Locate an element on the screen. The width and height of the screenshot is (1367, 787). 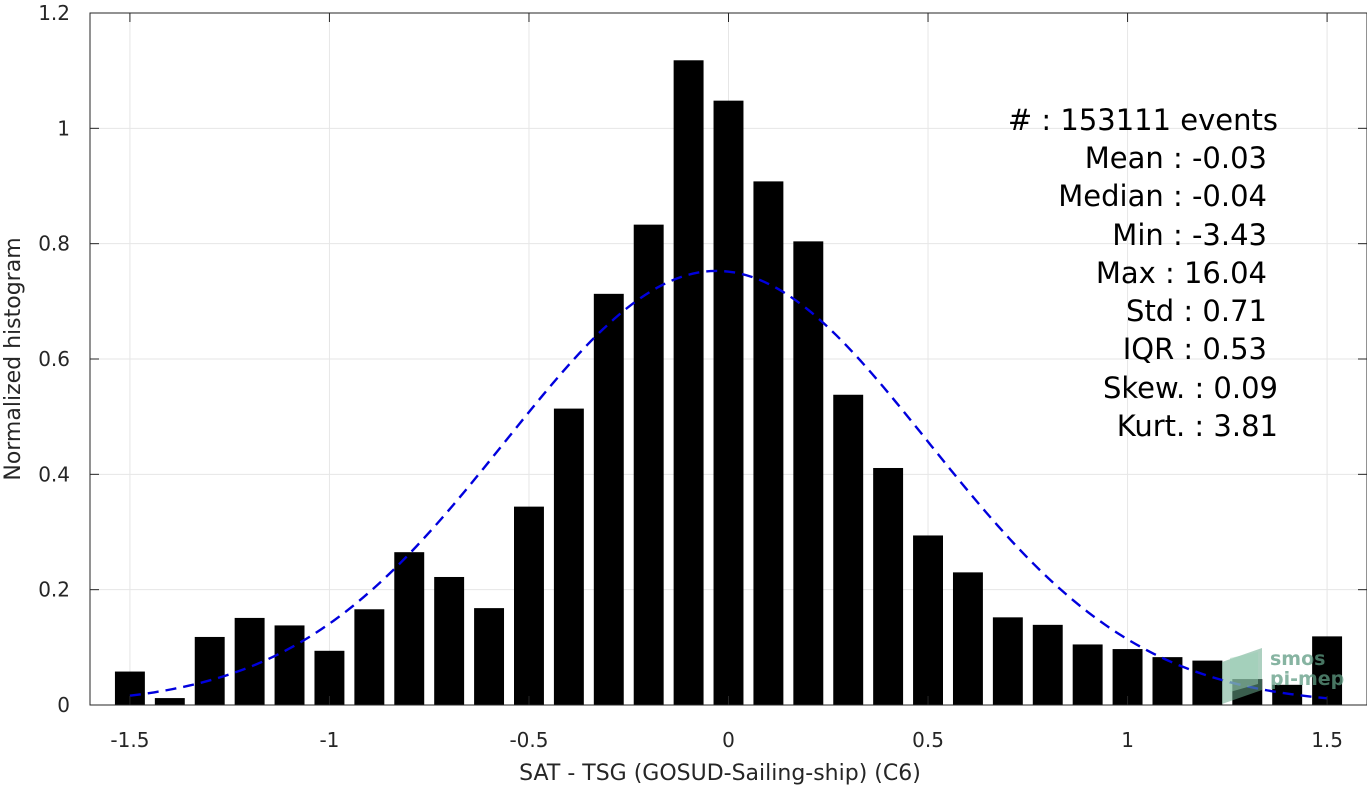
x-tick-label-1: -1 is located at coordinates (329, 740).